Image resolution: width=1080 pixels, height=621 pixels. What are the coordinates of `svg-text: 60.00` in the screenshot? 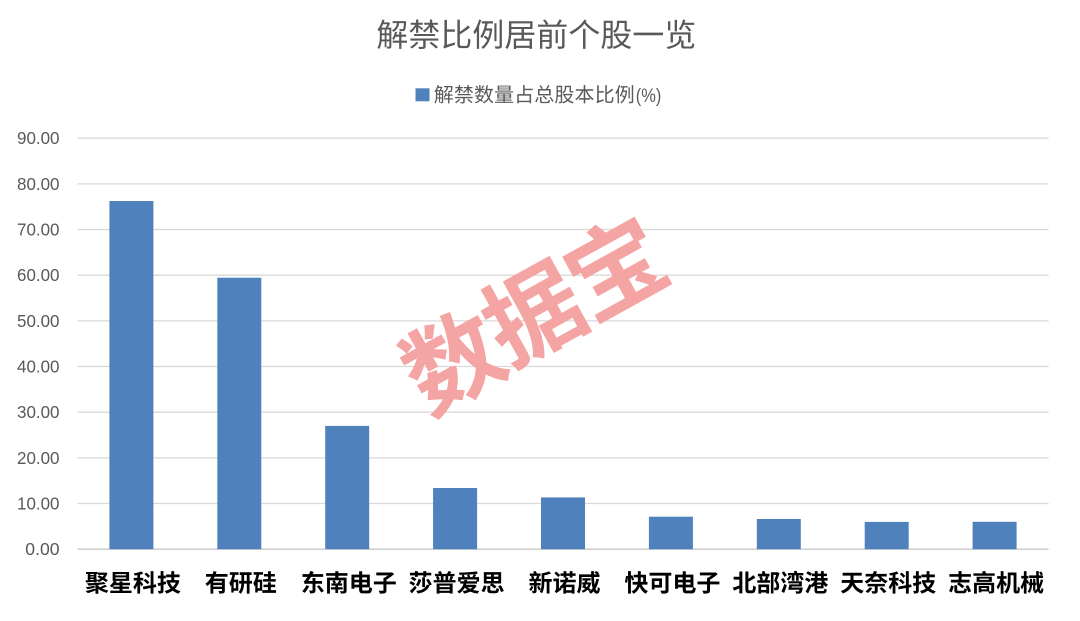 It's located at (38, 275).